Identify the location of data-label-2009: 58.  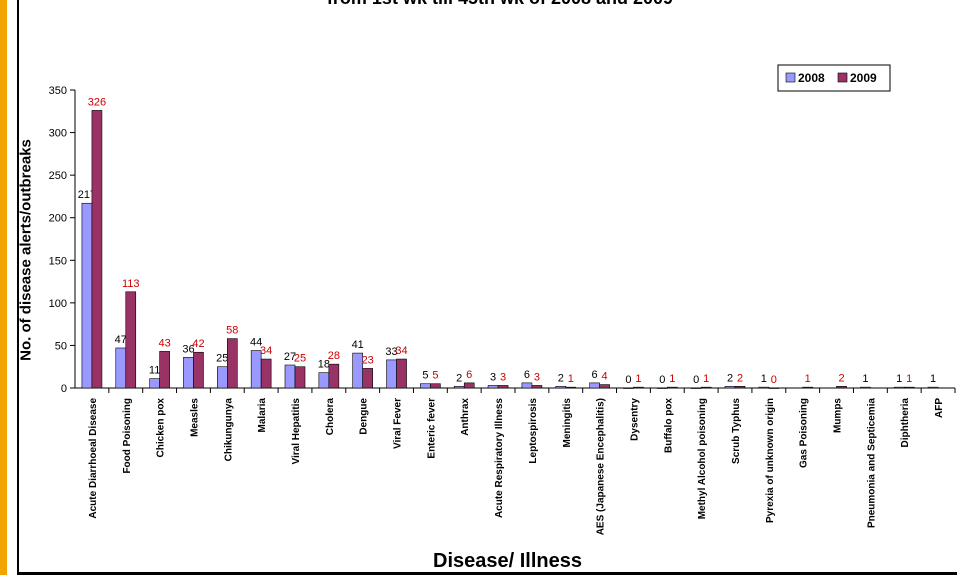
(232, 331).